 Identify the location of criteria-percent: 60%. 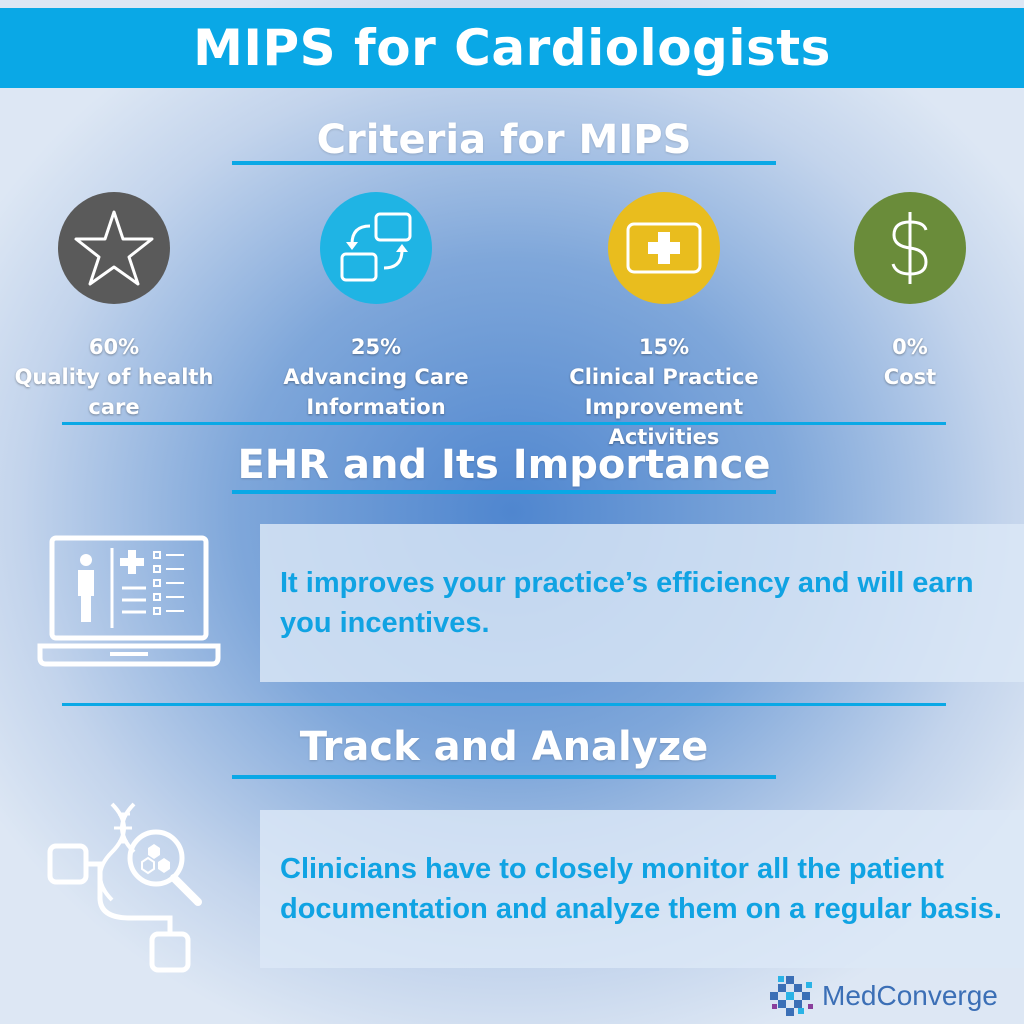
(114, 347).